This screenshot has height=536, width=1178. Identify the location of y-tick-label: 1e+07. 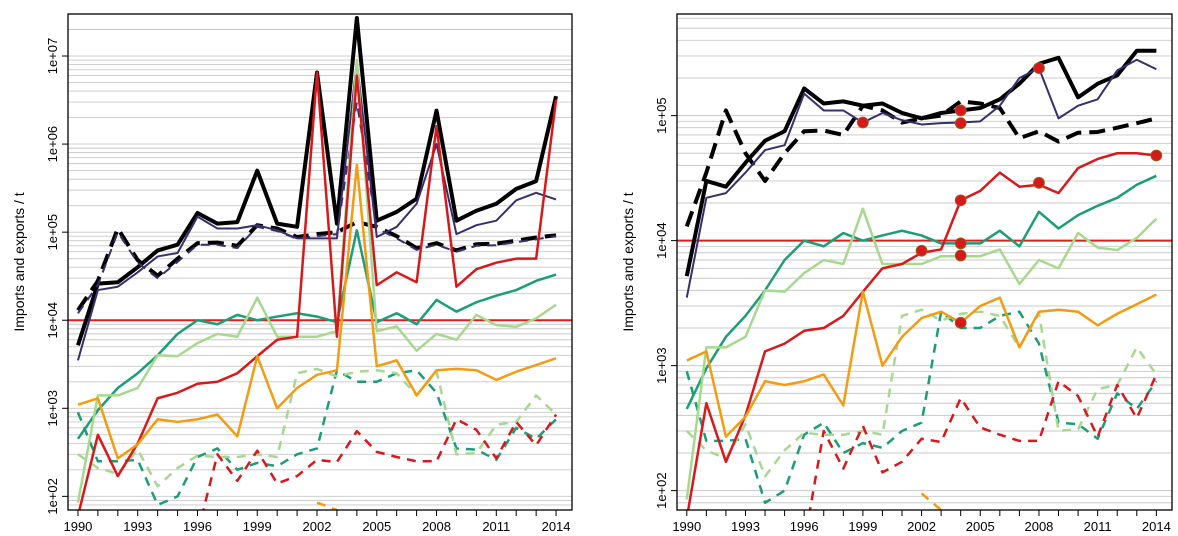
(52, 56).